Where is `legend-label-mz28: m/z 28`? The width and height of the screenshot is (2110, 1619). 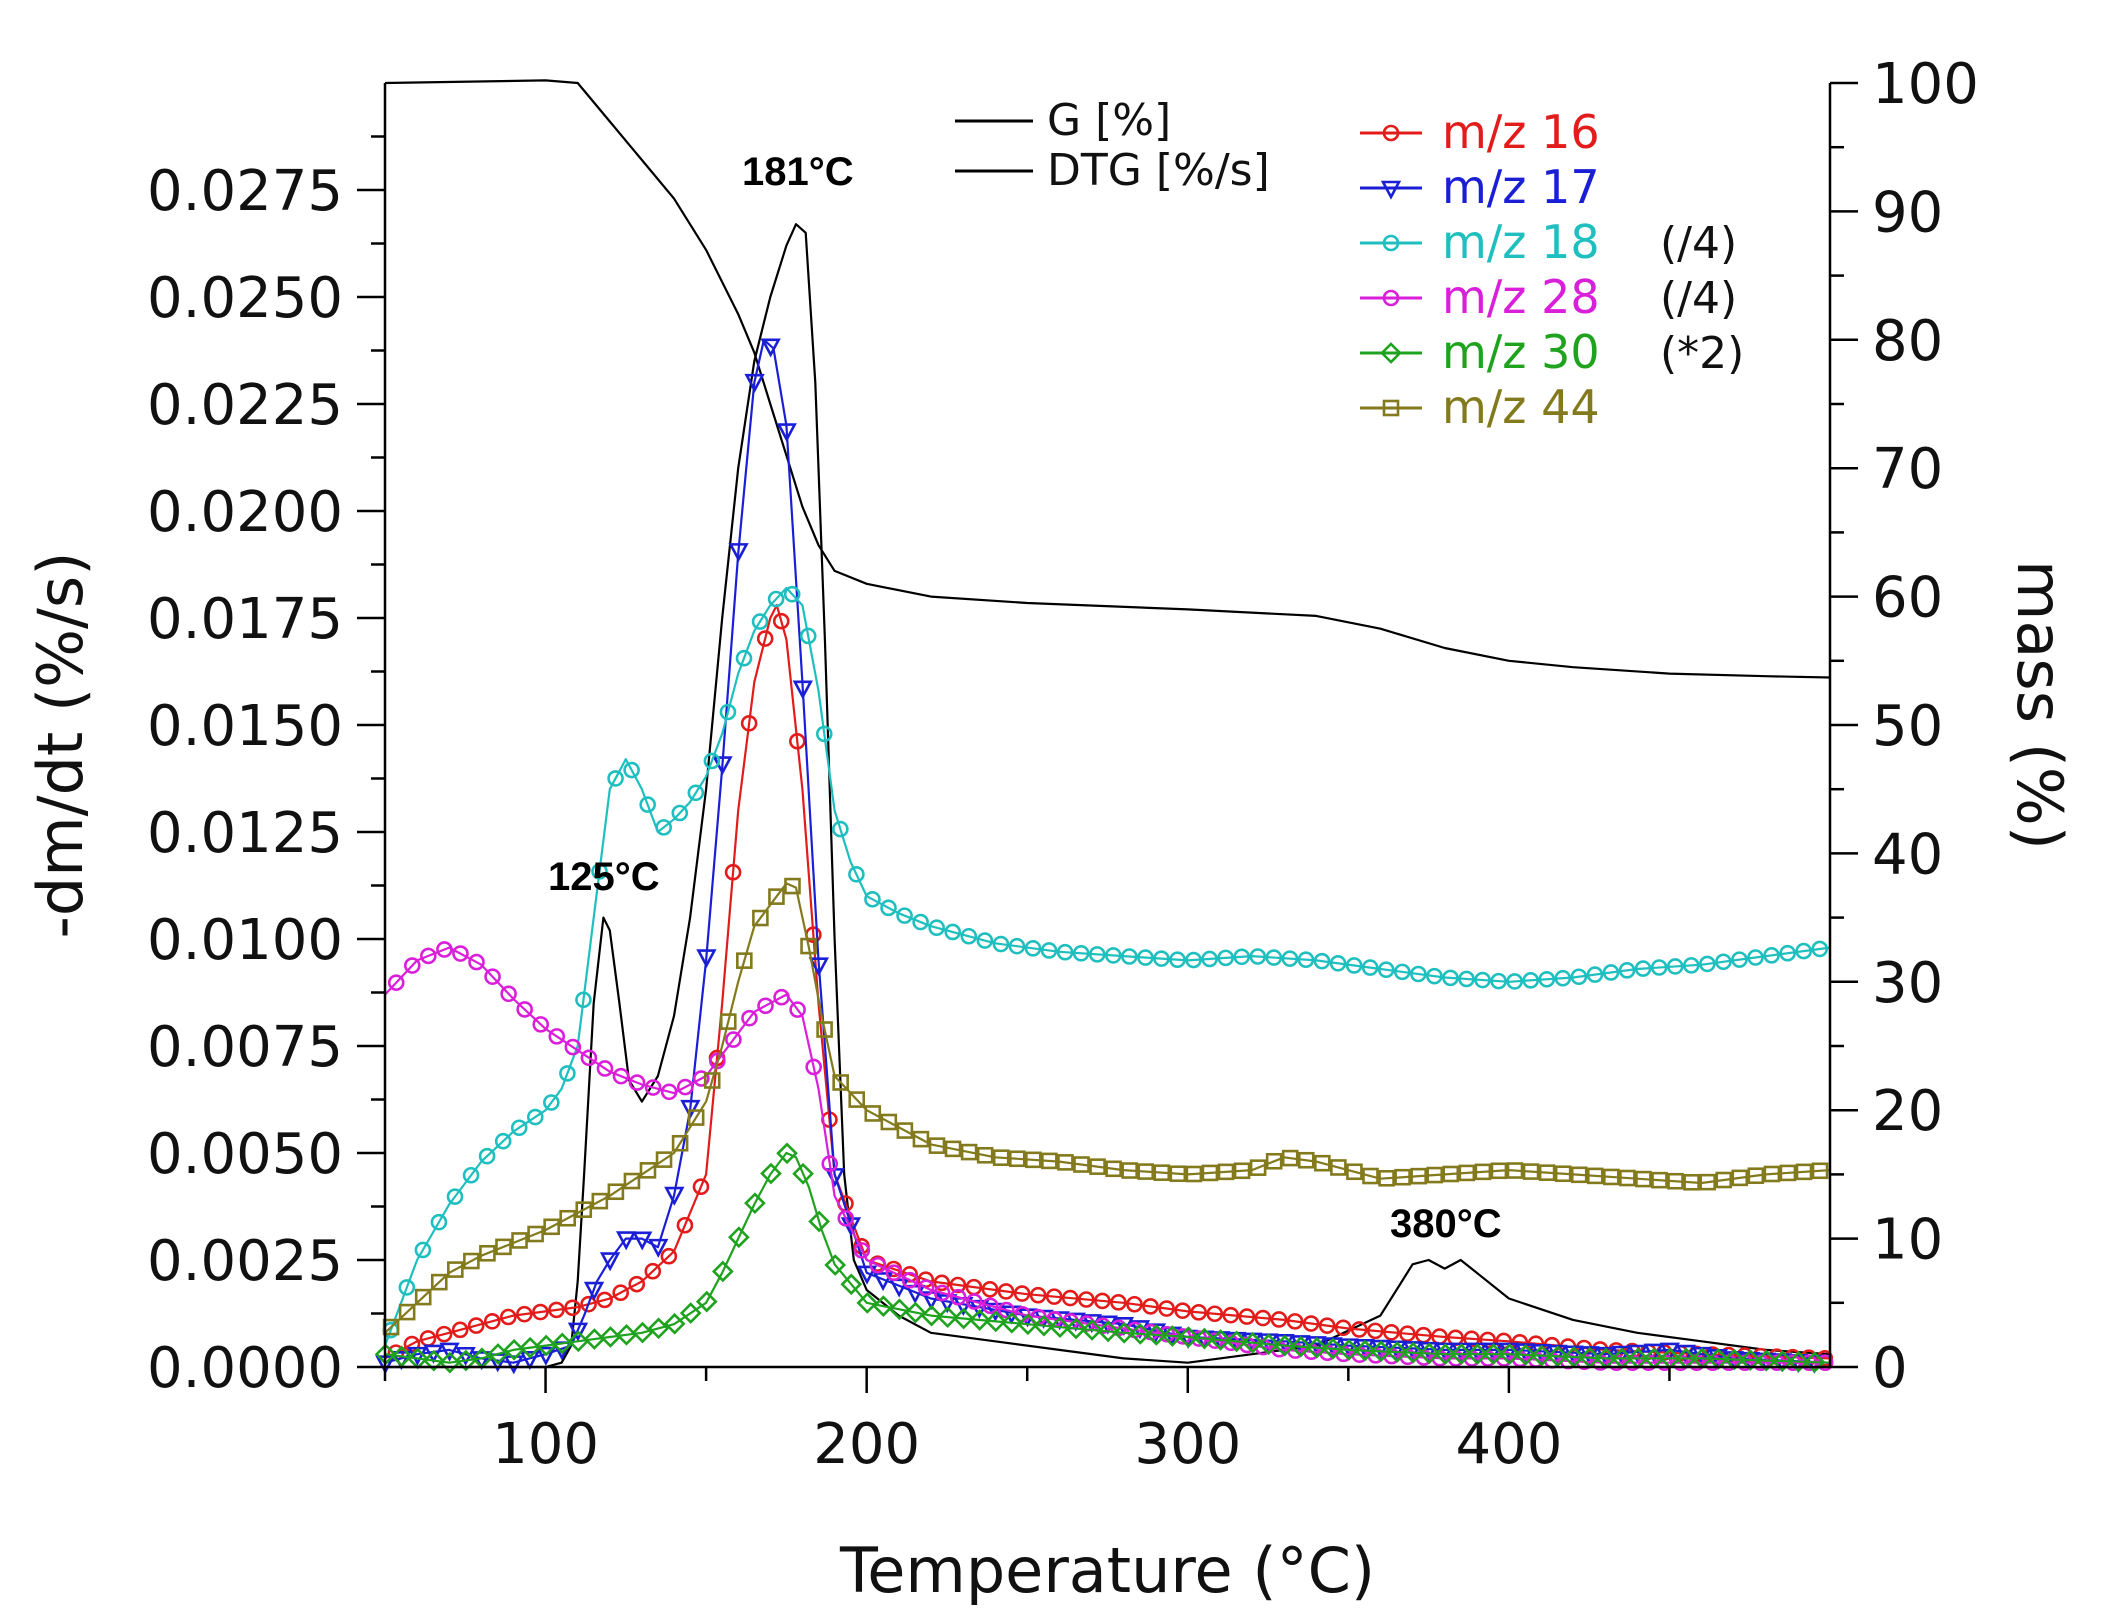
legend-label-mz28: m/z 28 is located at coordinates (1521, 297).